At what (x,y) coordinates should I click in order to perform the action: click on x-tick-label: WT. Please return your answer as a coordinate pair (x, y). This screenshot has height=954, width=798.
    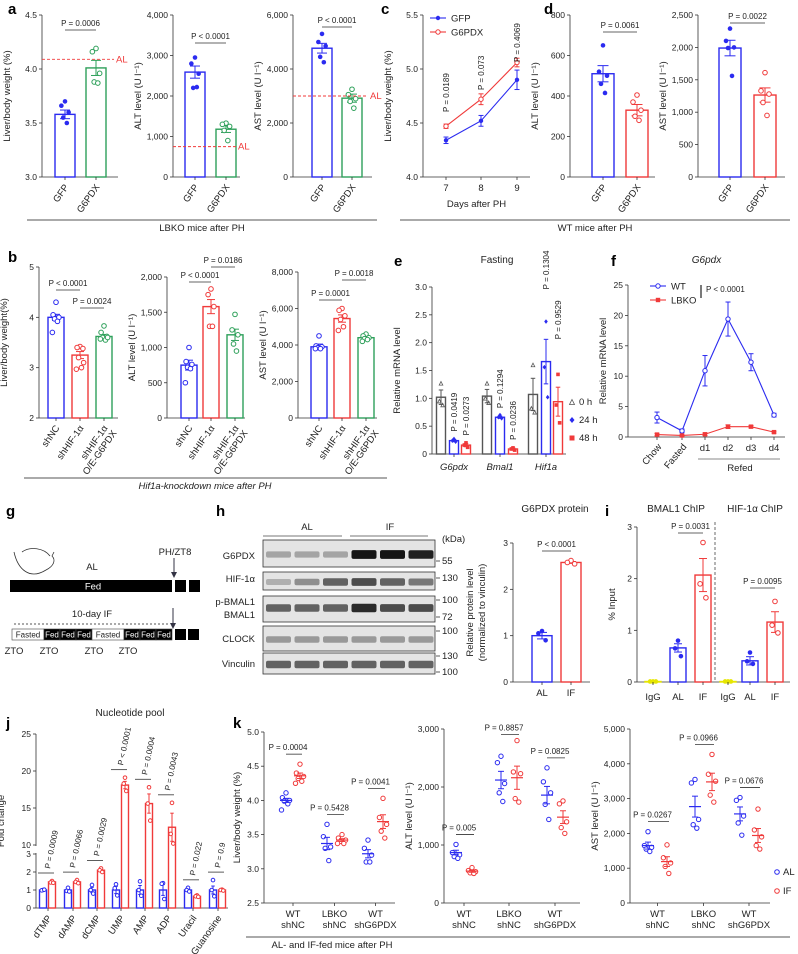
    Looking at the image, I should click on (375, 914).